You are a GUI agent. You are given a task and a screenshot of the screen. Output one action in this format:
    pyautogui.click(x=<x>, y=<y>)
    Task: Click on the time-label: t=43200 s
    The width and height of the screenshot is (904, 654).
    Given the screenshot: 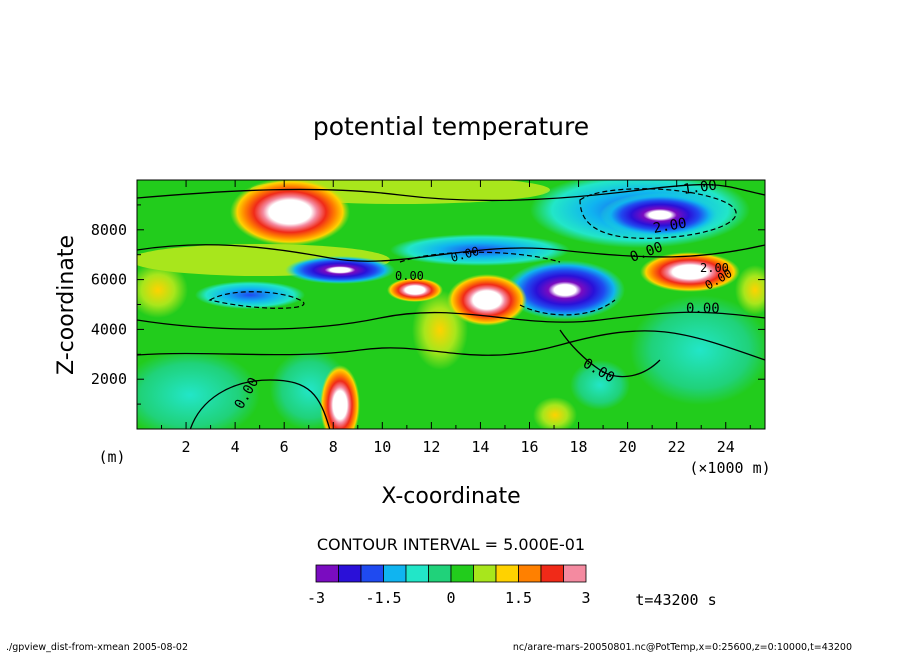 What is the action you would take?
    pyautogui.click(x=675, y=600)
    